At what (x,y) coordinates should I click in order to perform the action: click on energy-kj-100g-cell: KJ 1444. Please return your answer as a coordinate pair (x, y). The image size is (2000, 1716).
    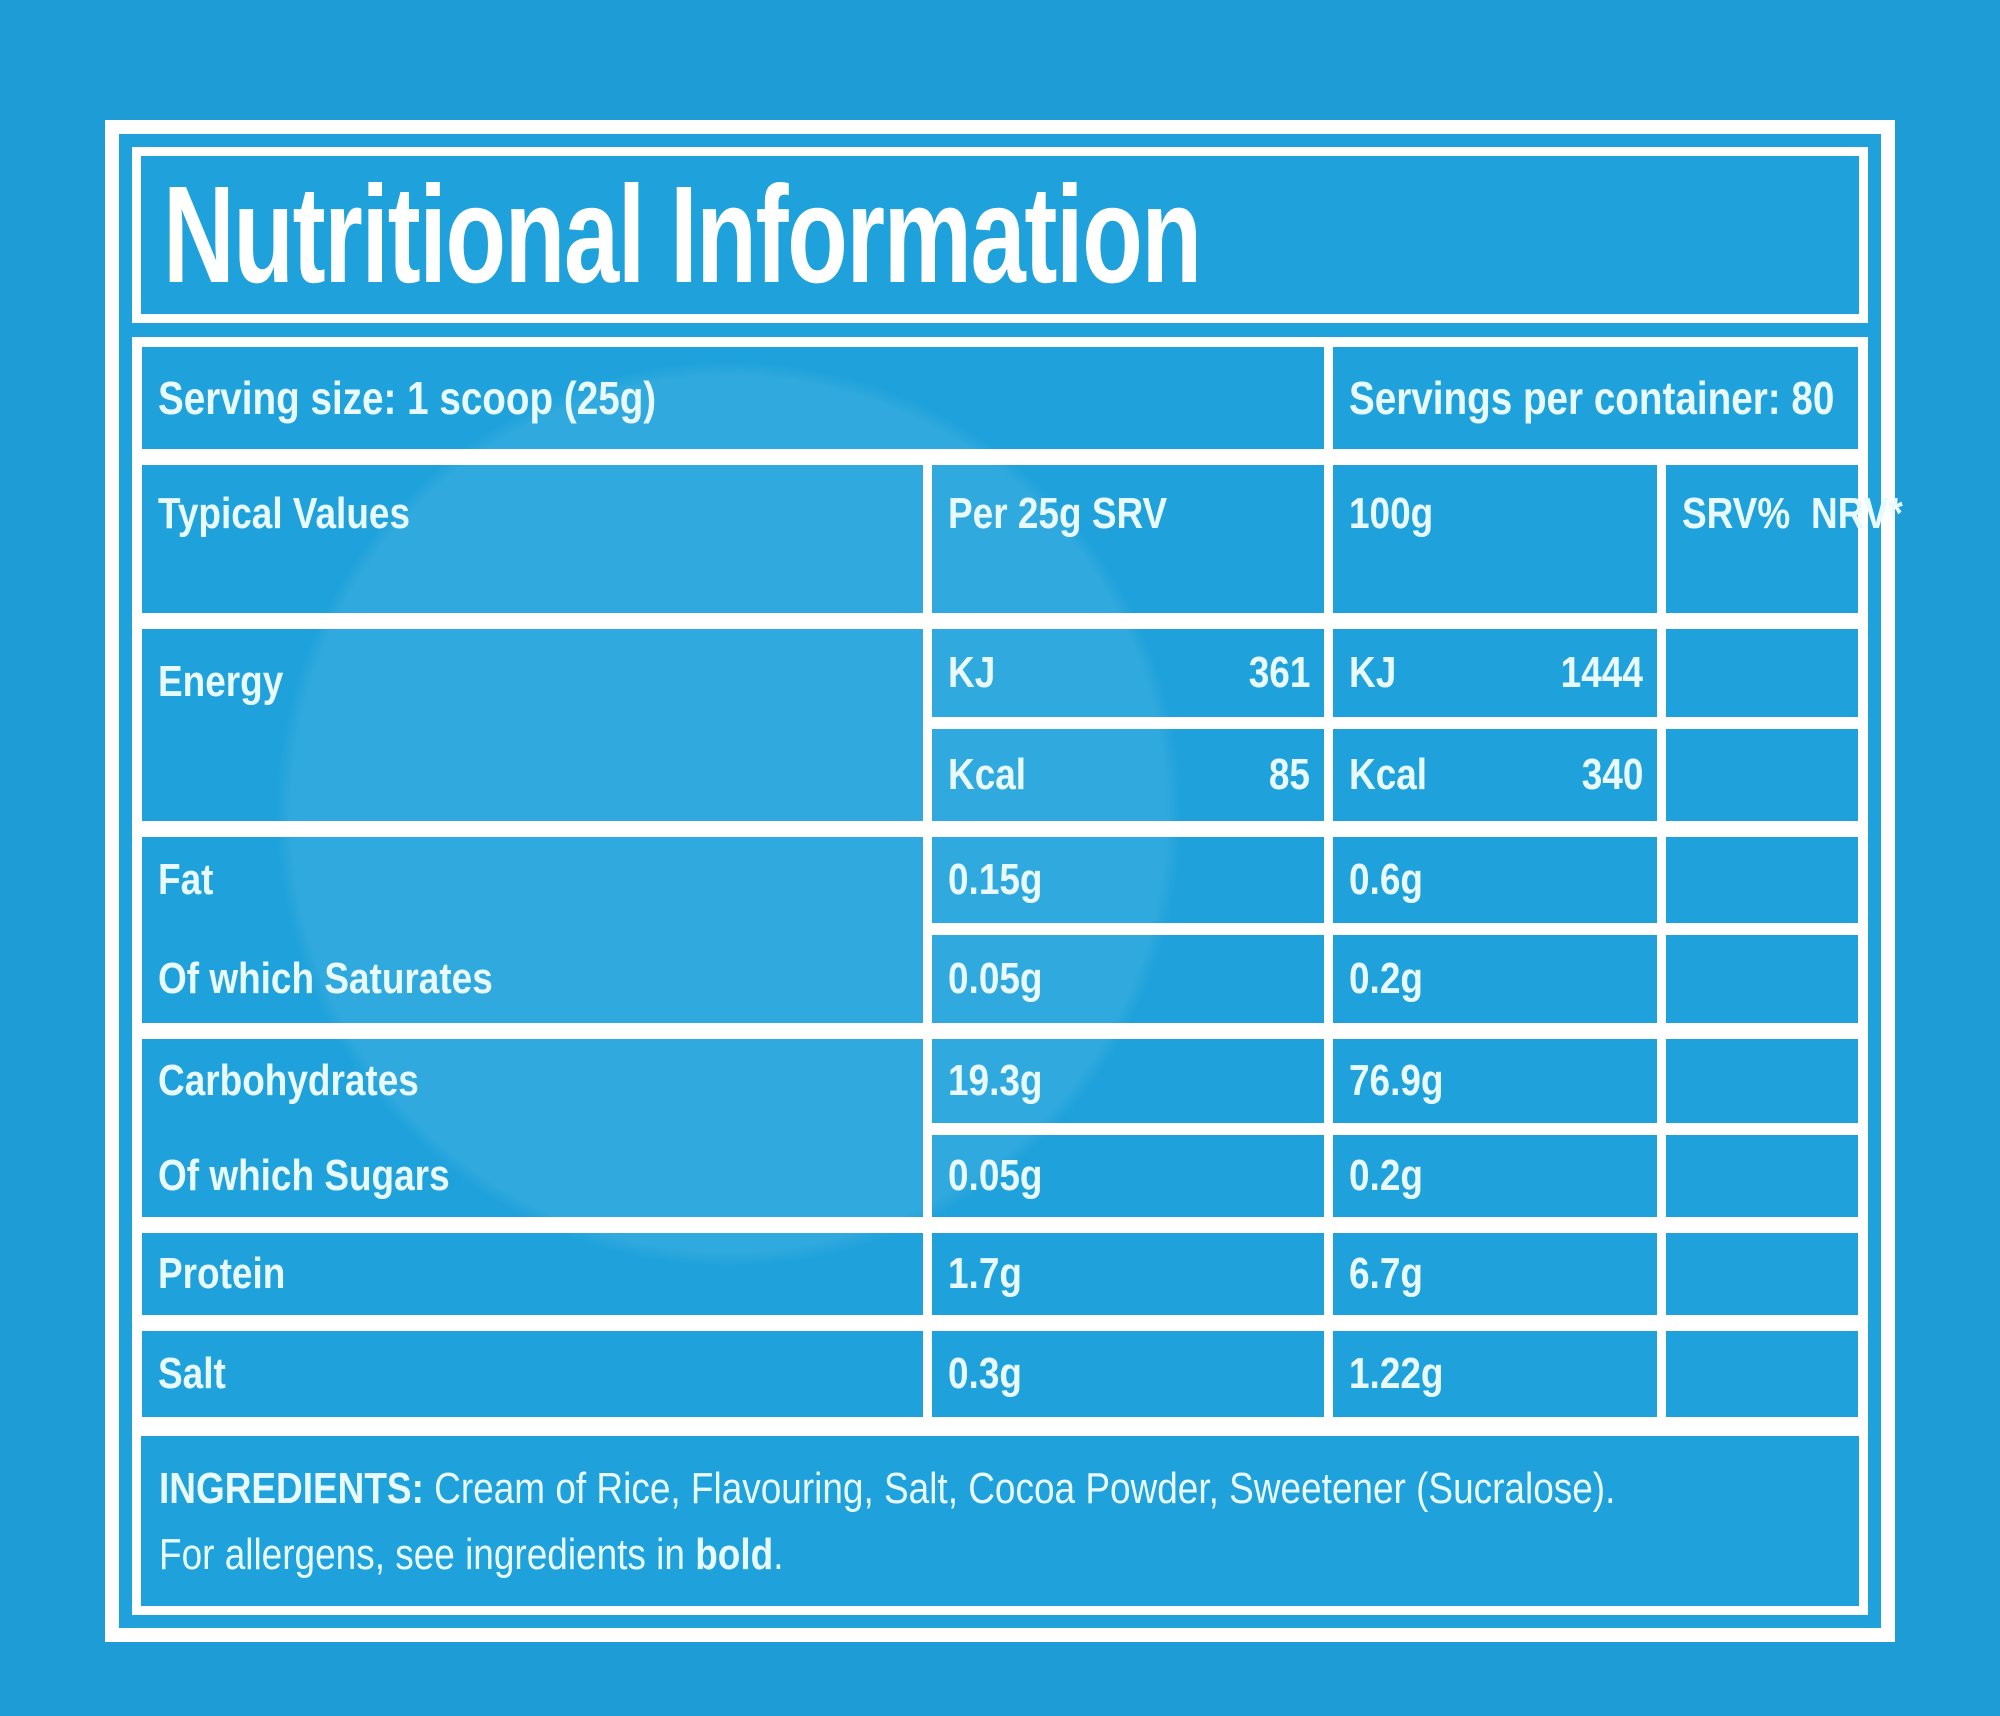
    Looking at the image, I should click on (1491, 665).